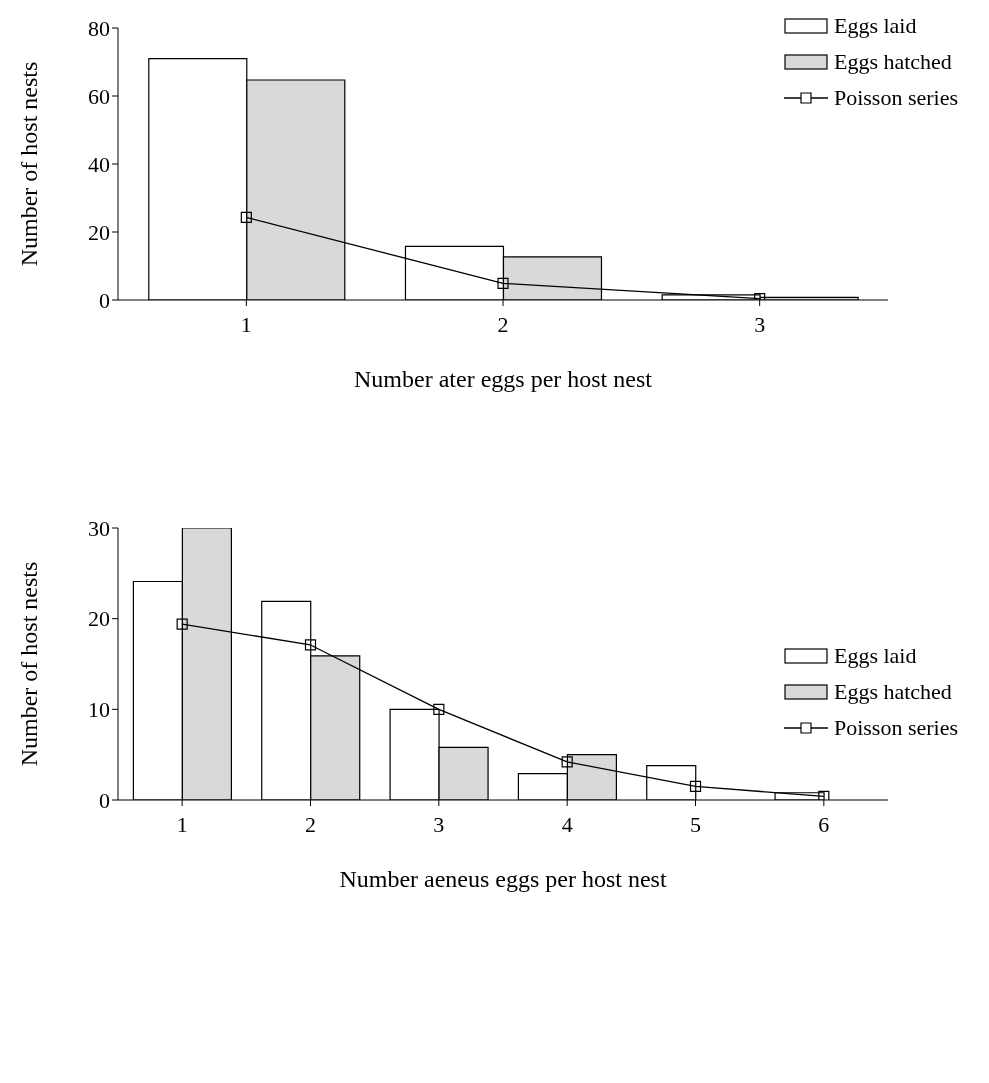  What do you see at coordinates (567, 824) in the screenshot?
I see `x-tick-label: 4` at bounding box center [567, 824].